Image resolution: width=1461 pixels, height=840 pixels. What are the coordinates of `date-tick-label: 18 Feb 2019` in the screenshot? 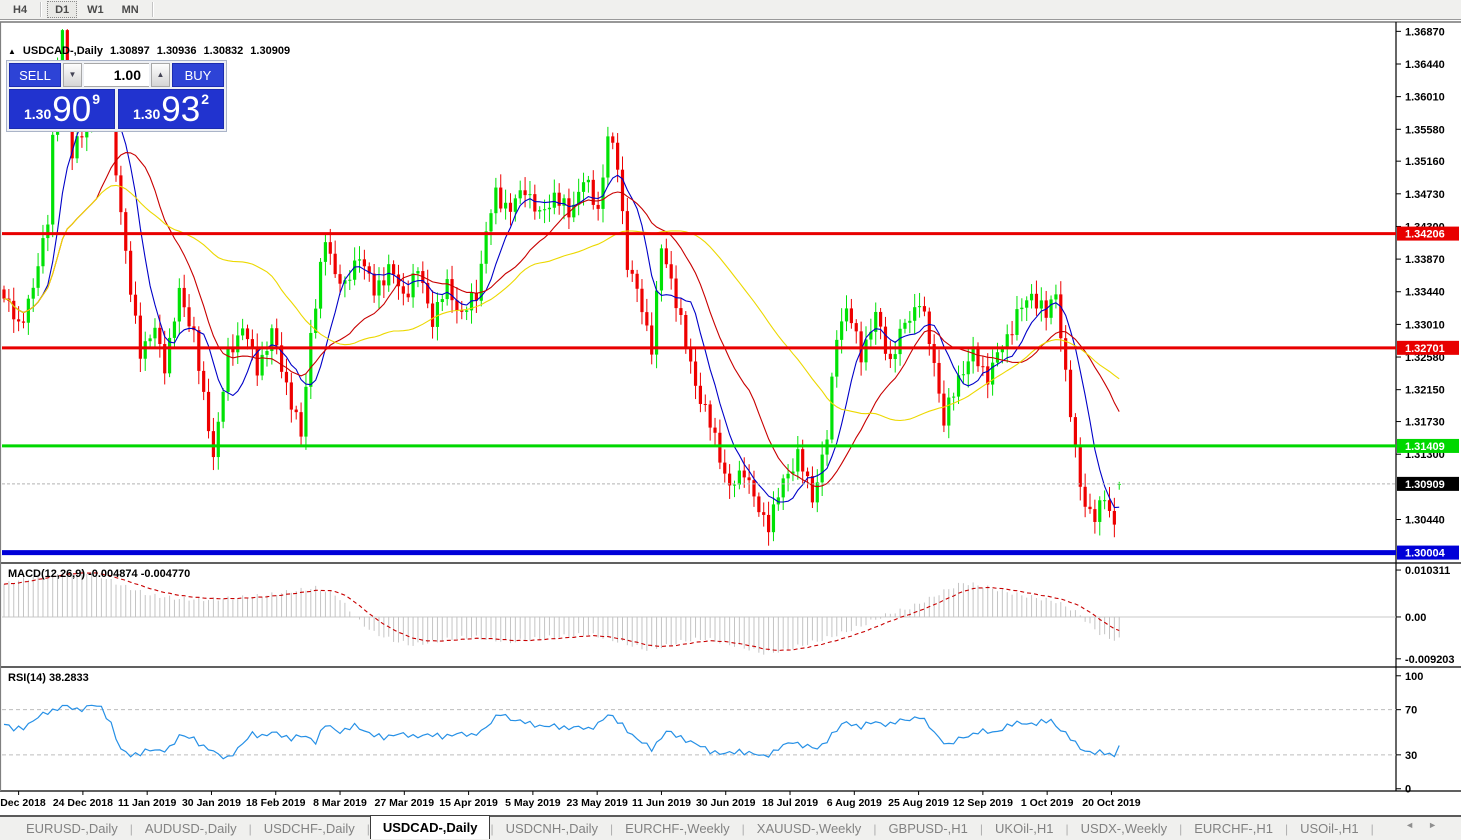 It's located at (276, 803).